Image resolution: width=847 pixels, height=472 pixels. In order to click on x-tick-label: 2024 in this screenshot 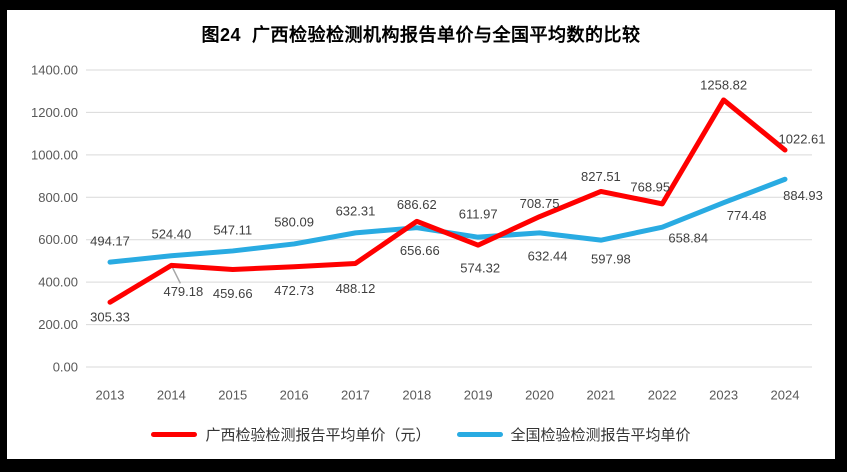, I will do `click(785, 395)`.